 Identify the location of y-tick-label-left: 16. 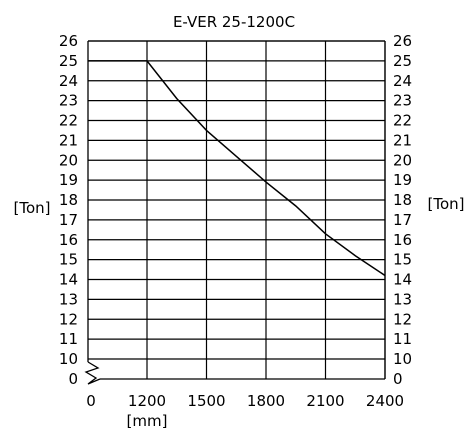
(68, 240).